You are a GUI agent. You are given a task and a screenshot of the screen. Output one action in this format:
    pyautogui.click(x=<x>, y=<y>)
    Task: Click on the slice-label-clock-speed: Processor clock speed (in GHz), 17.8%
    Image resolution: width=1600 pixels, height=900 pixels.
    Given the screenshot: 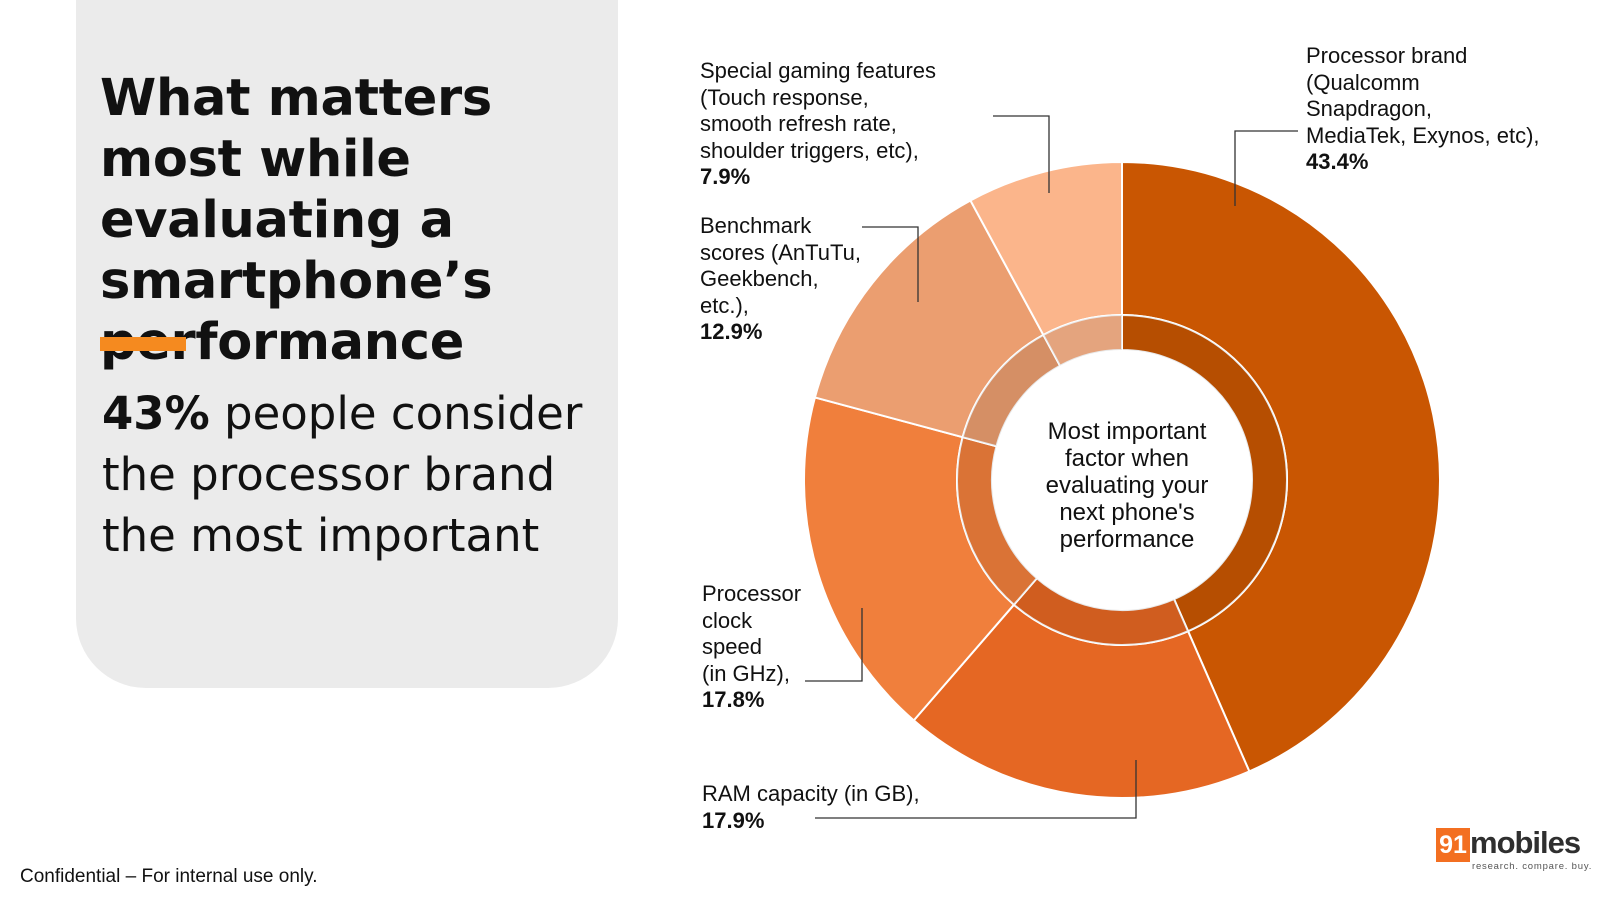 What is the action you would take?
    pyautogui.click(x=751, y=647)
    